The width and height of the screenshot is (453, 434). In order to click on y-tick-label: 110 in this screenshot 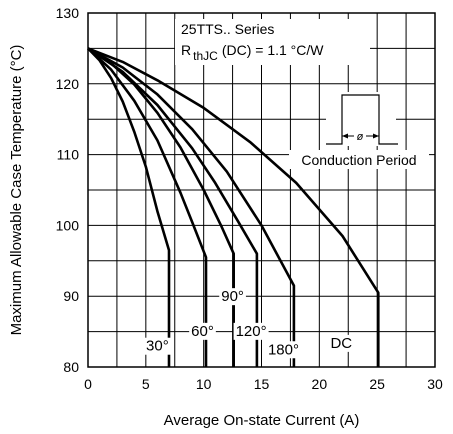, I will do `click(68, 155)`.